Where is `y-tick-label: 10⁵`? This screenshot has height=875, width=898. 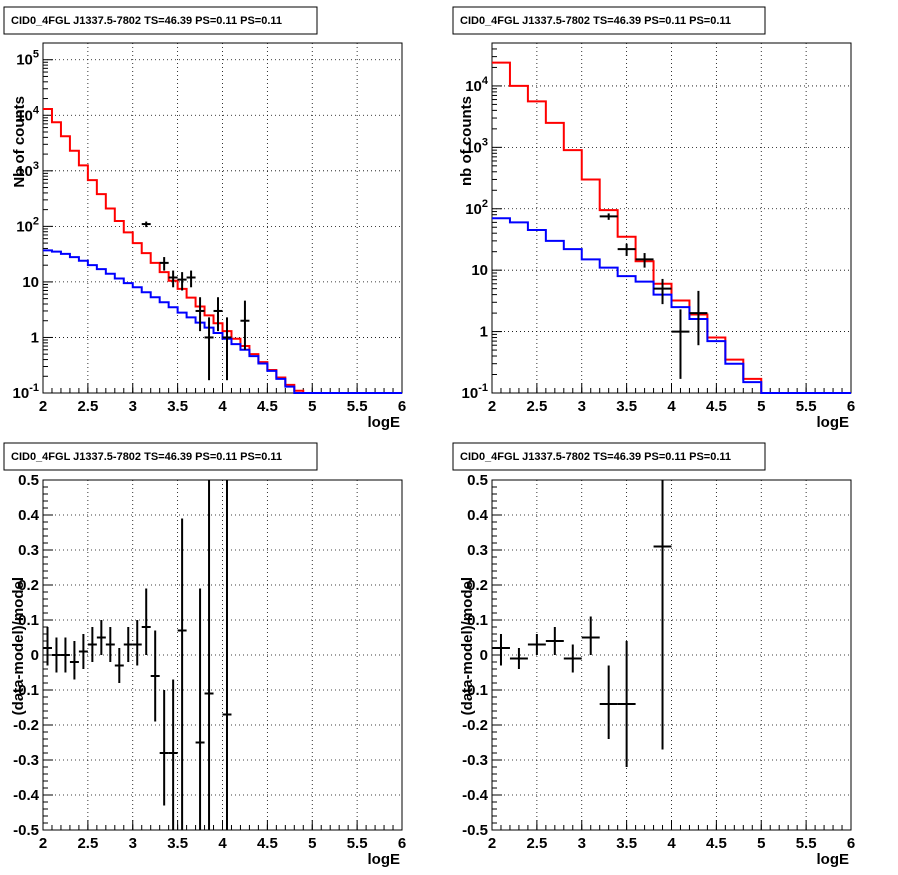
y-tick-label: 10⁵ is located at coordinates (27, 59).